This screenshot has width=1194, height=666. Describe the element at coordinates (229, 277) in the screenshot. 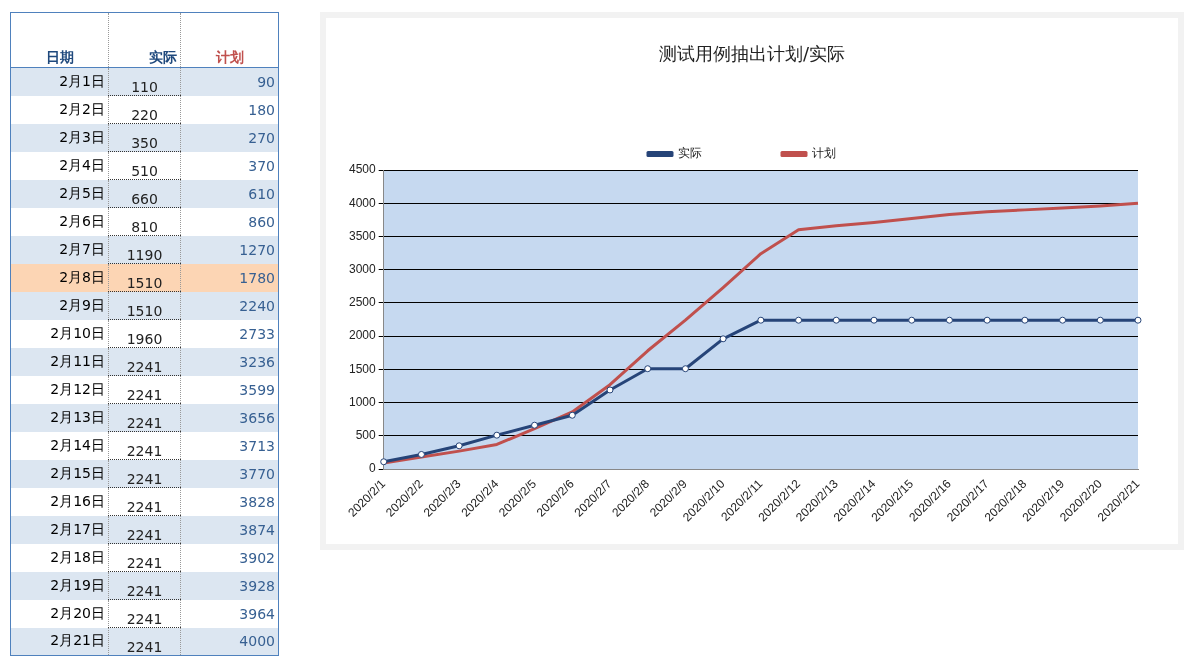

I see `data-label: 1780` at that location.